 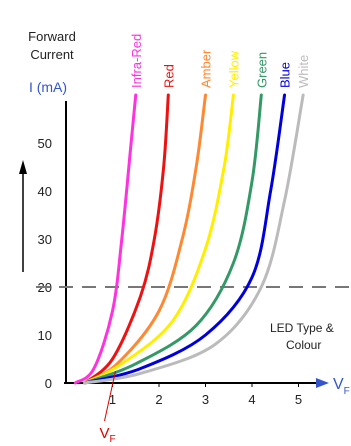 What do you see at coordinates (45, 143) in the screenshot?
I see `y-tick-label: 50` at bounding box center [45, 143].